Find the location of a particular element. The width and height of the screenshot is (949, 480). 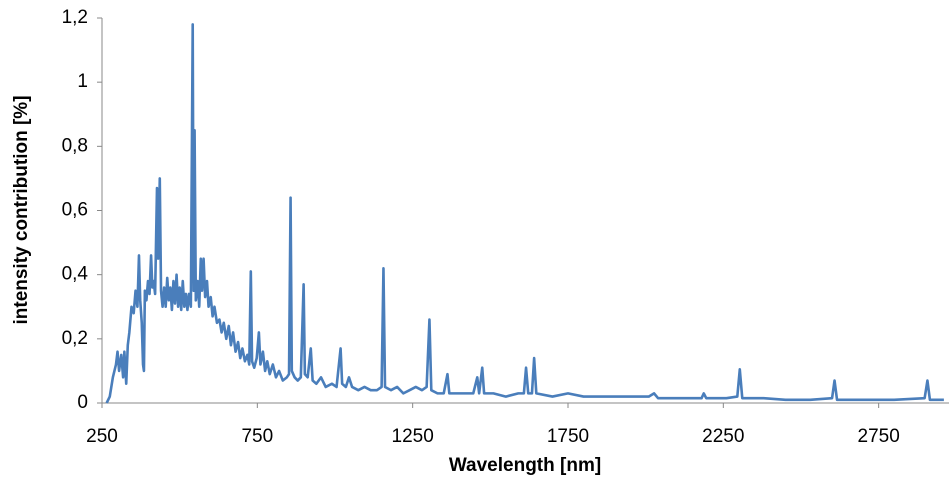

y-tick-label: 0,2 is located at coordinates (75, 338).